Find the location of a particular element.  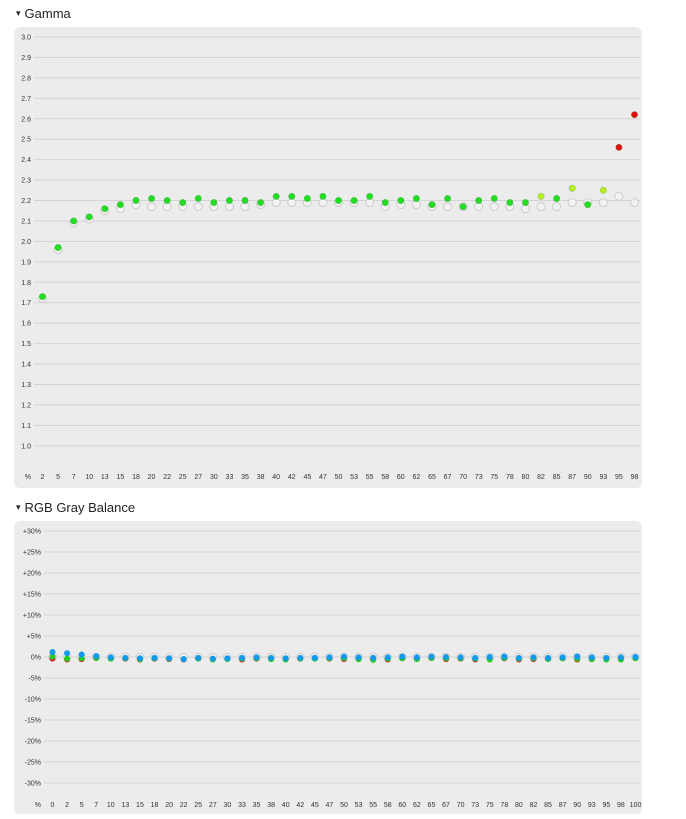

x-tick-label: 67 is located at coordinates (448, 477).